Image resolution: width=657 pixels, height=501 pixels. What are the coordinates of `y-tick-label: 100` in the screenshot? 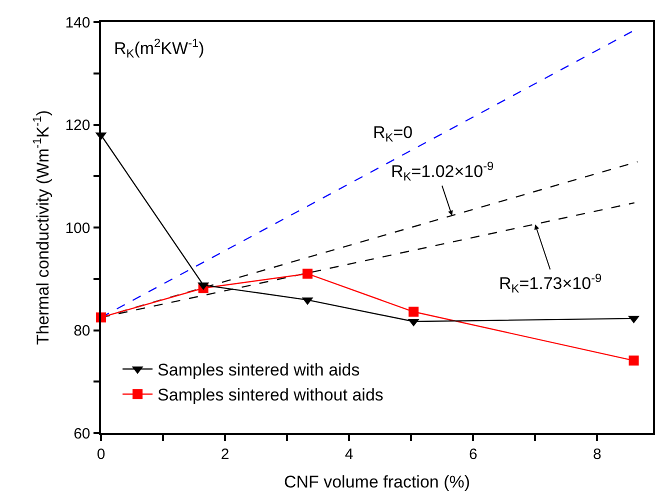 It's located at (77, 228).